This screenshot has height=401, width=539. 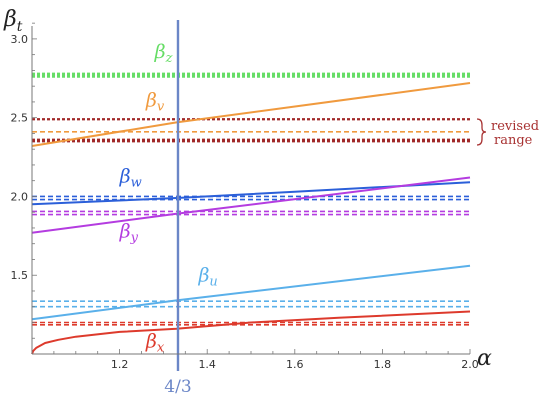 What do you see at coordinates (251, 332) in the screenshot?
I see `series-line-x` at bounding box center [251, 332].